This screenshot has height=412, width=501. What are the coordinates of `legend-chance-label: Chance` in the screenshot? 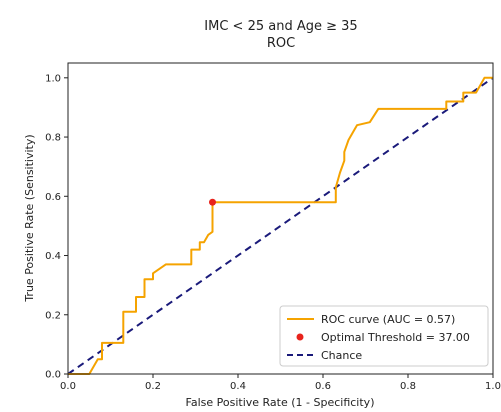 It's located at (341, 355).